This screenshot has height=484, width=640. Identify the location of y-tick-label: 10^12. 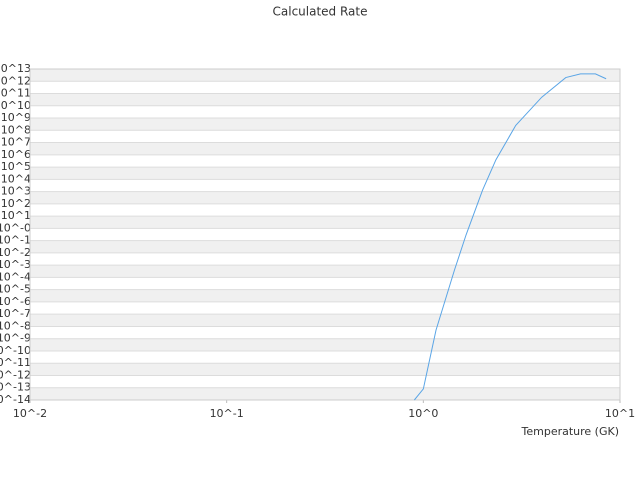
(15, 80).